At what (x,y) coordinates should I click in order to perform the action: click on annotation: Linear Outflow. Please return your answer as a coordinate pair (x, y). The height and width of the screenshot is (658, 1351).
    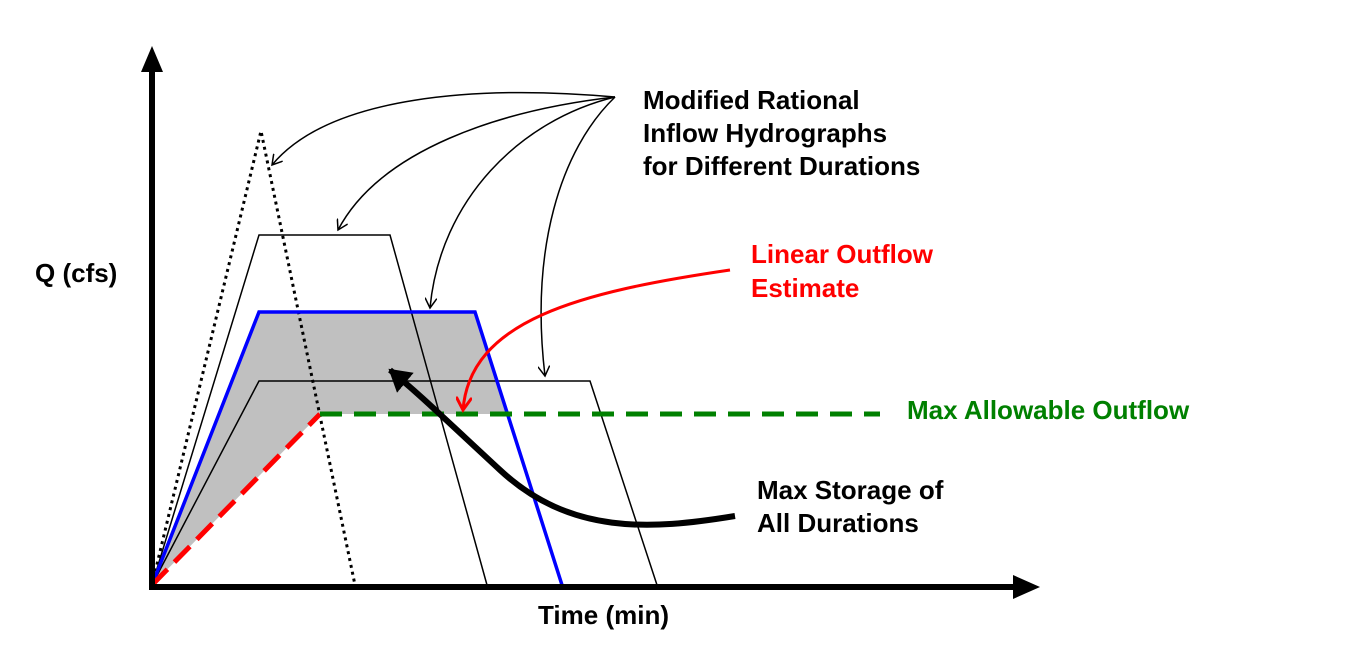
    Looking at the image, I should click on (842, 254).